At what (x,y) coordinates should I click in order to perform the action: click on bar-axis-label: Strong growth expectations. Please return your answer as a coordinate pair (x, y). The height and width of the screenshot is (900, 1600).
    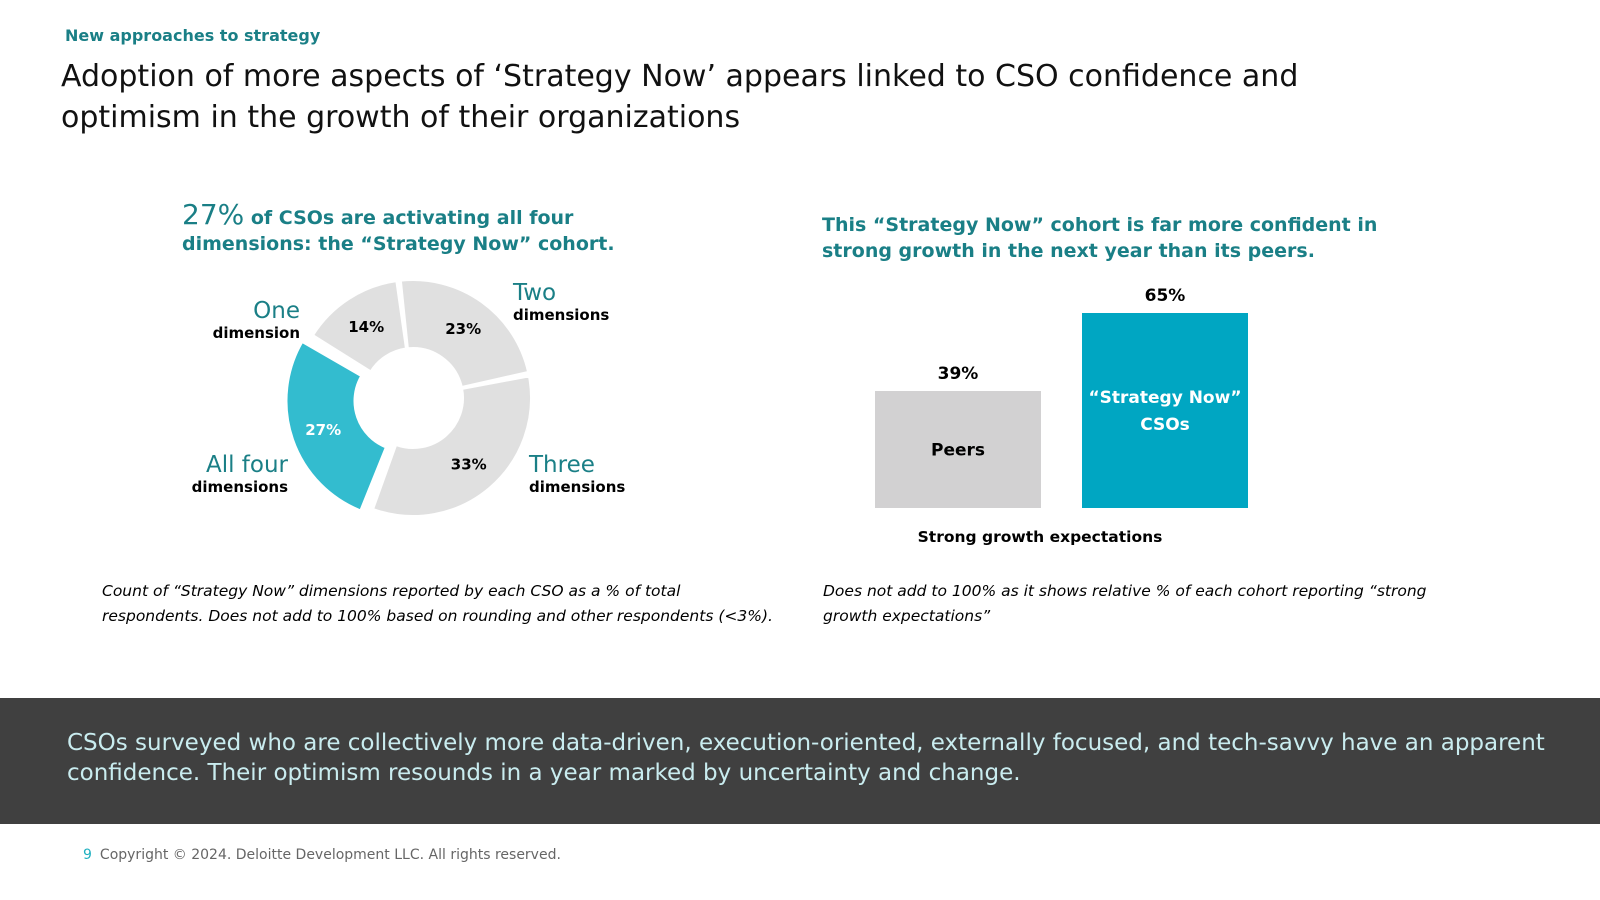
    Looking at the image, I should click on (1040, 537).